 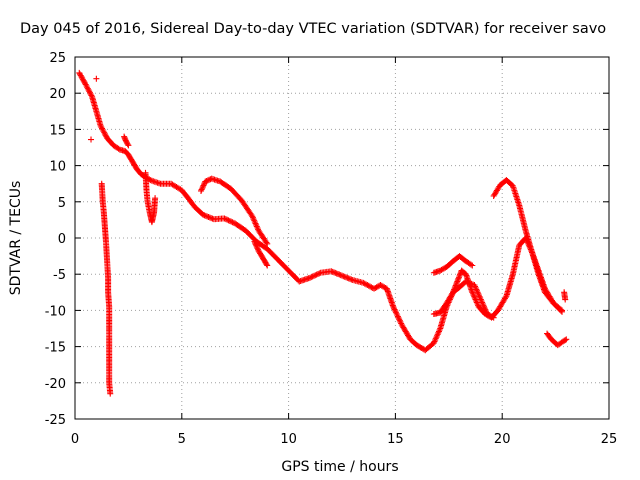 I want to click on x-tick-label: 10, so click(x=288, y=439).